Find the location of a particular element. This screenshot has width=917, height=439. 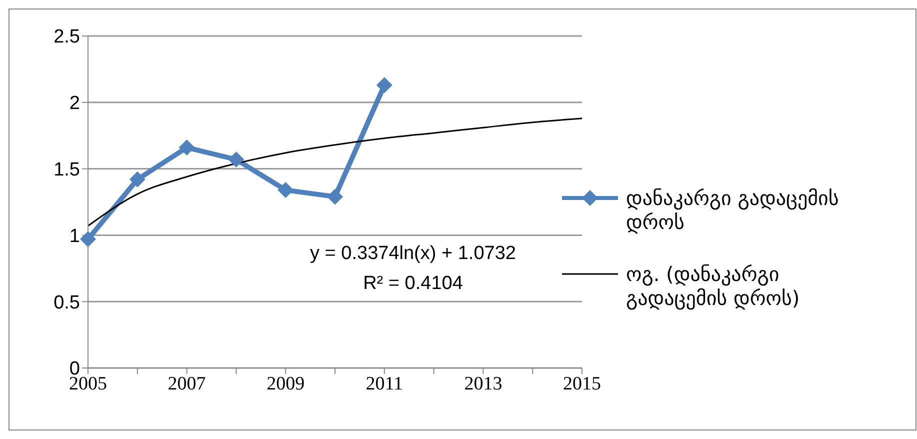

x-tick-label: 2009 is located at coordinates (285, 383).